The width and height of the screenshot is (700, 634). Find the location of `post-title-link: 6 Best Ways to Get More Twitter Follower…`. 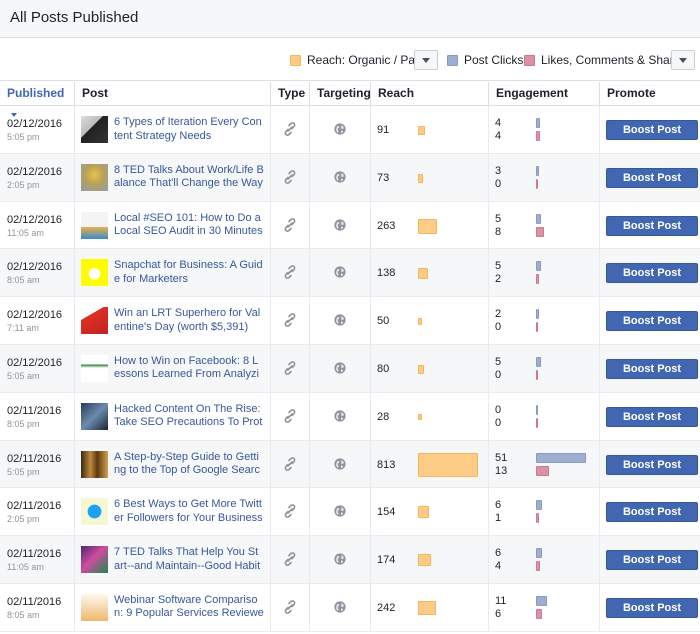

post-title-link: 6 Best Ways to Get More Twitter Follower… is located at coordinates (188, 511).